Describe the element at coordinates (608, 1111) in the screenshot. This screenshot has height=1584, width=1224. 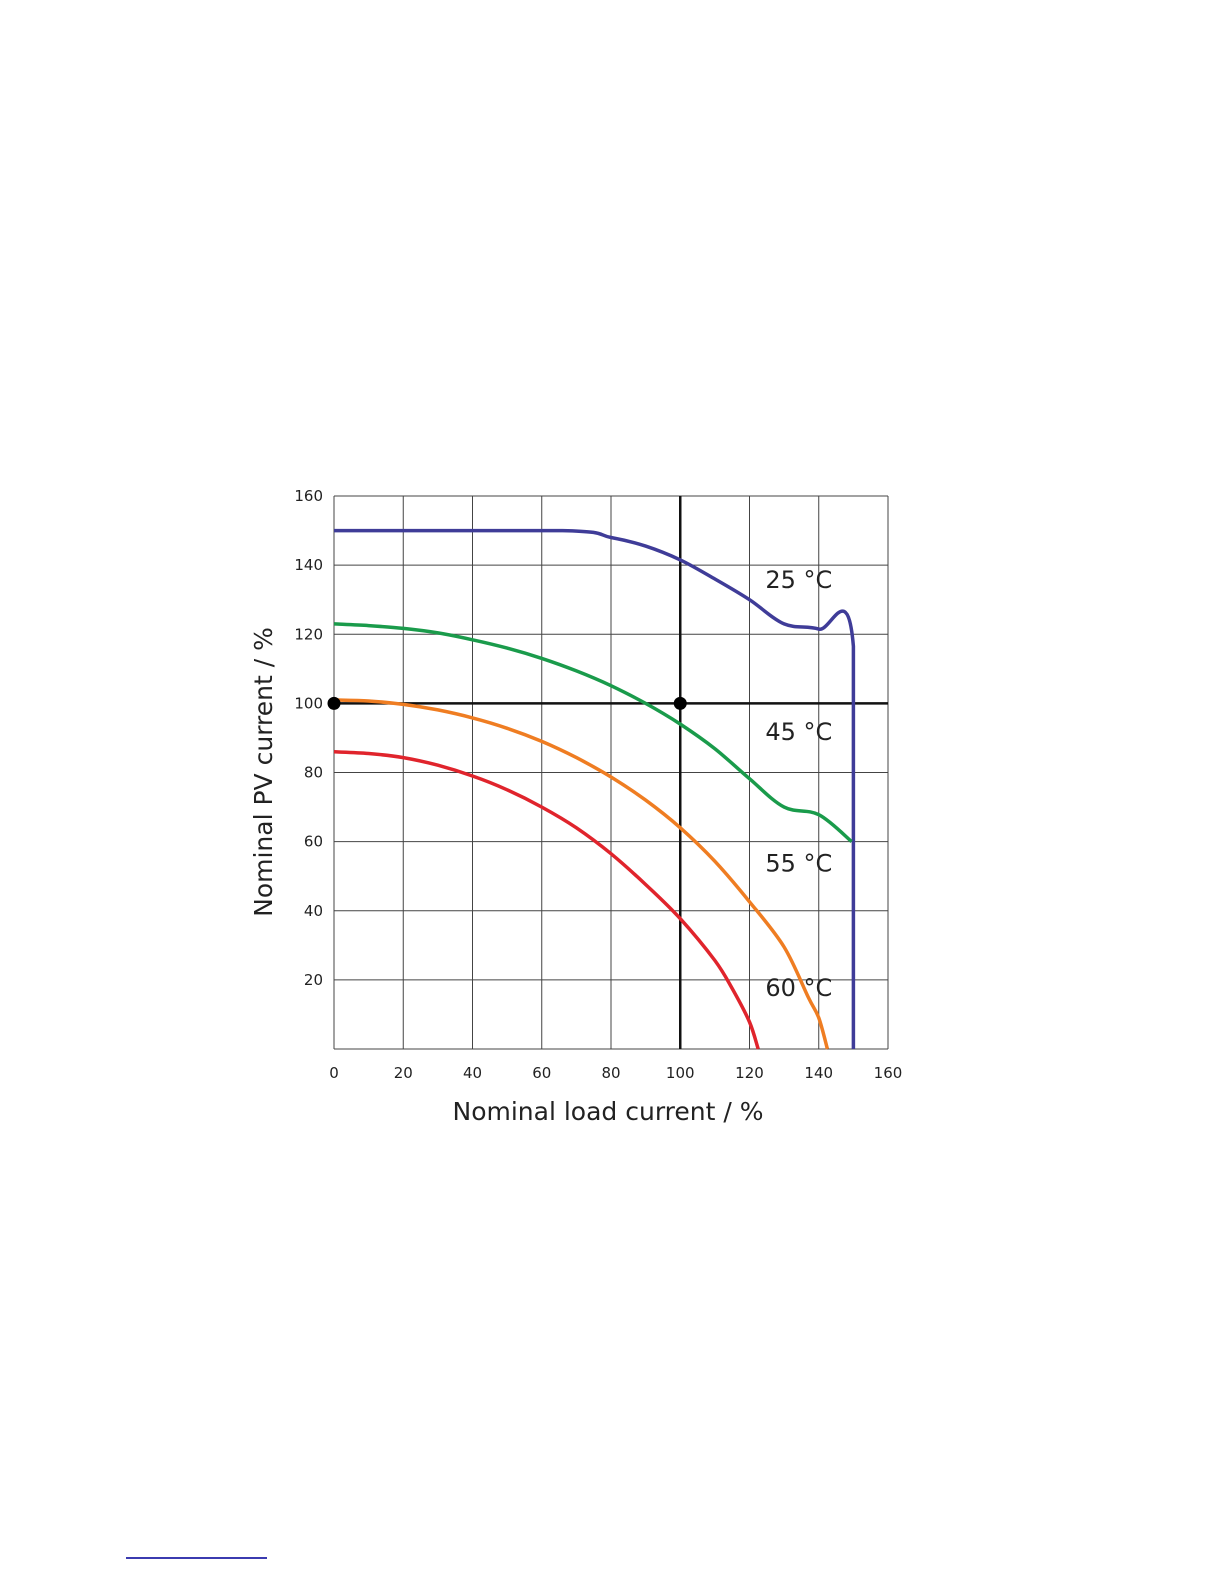
I see `x-axis-title: Nominal load current / %` at that location.